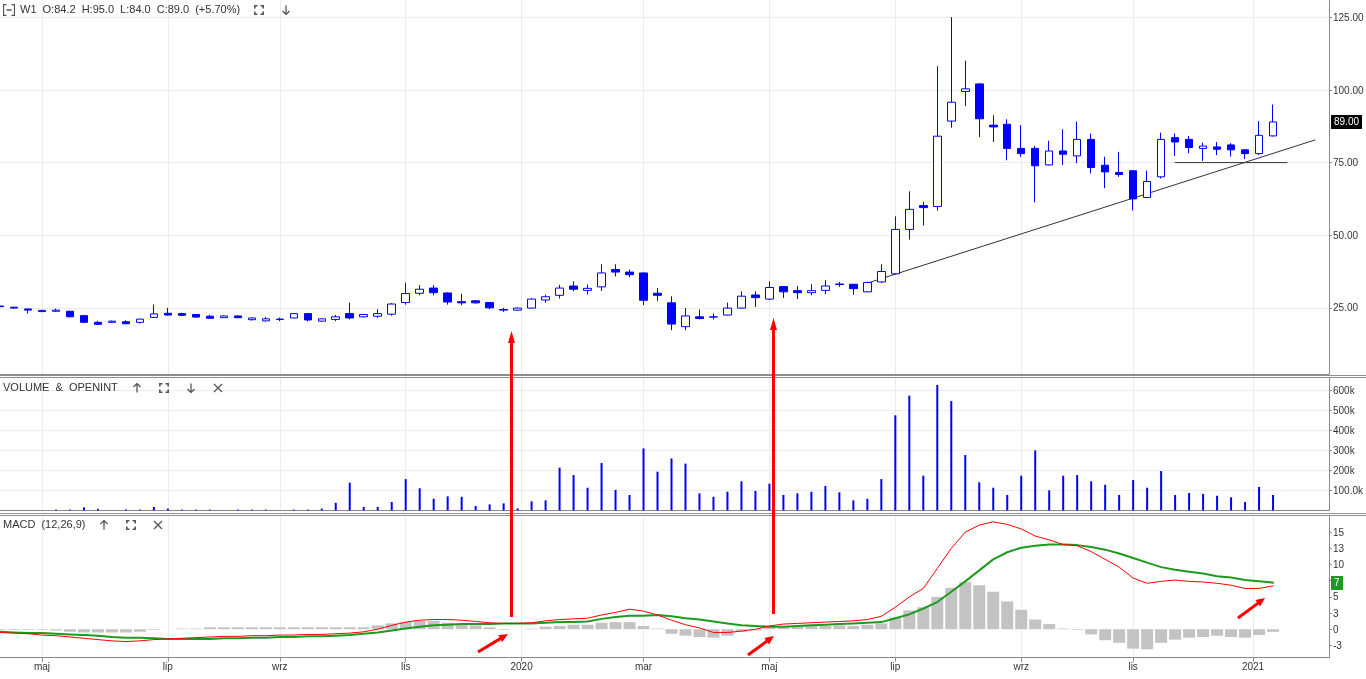 The height and width of the screenshot is (679, 1366). Describe the element at coordinates (1346, 235) in the screenshot. I see `y-tick-label: 50.00` at that location.